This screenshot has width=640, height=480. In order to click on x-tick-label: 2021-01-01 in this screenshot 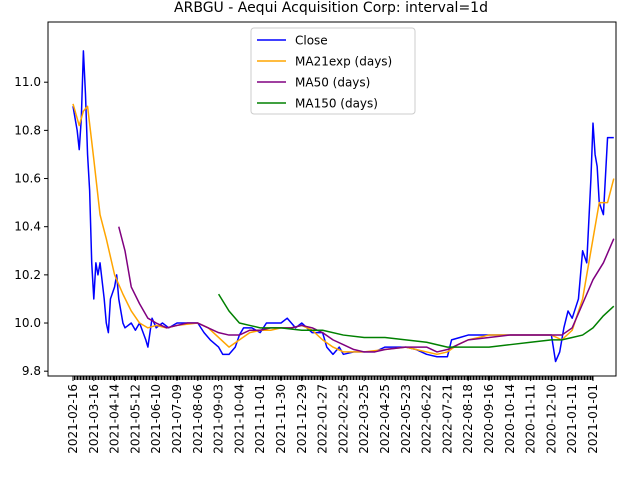, I will do `click(593, 419)`.